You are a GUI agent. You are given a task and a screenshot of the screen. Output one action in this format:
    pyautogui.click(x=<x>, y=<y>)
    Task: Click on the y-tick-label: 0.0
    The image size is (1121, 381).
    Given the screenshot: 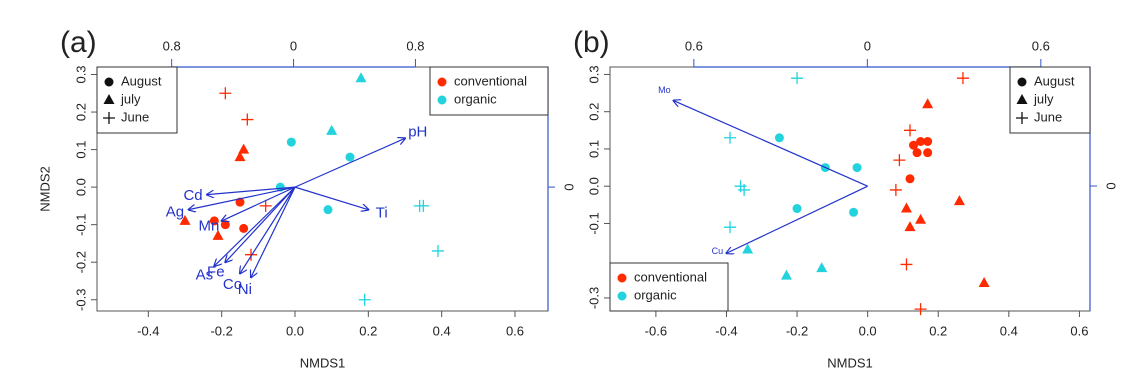 What is the action you would take?
    pyautogui.click(x=593, y=186)
    